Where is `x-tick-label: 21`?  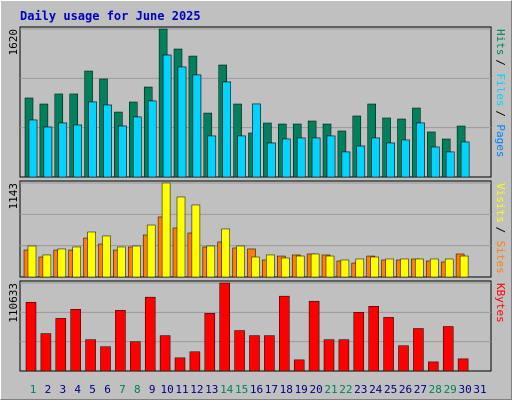 x-tick-label: 21 is located at coordinates (330, 389).